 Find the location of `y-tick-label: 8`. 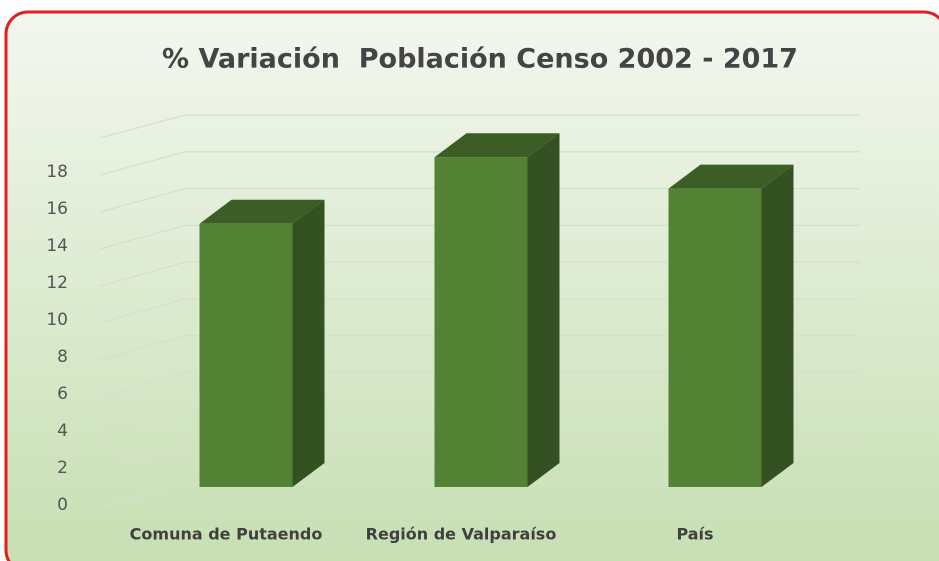

y-tick-label: 8 is located at coordinates (62, 357).